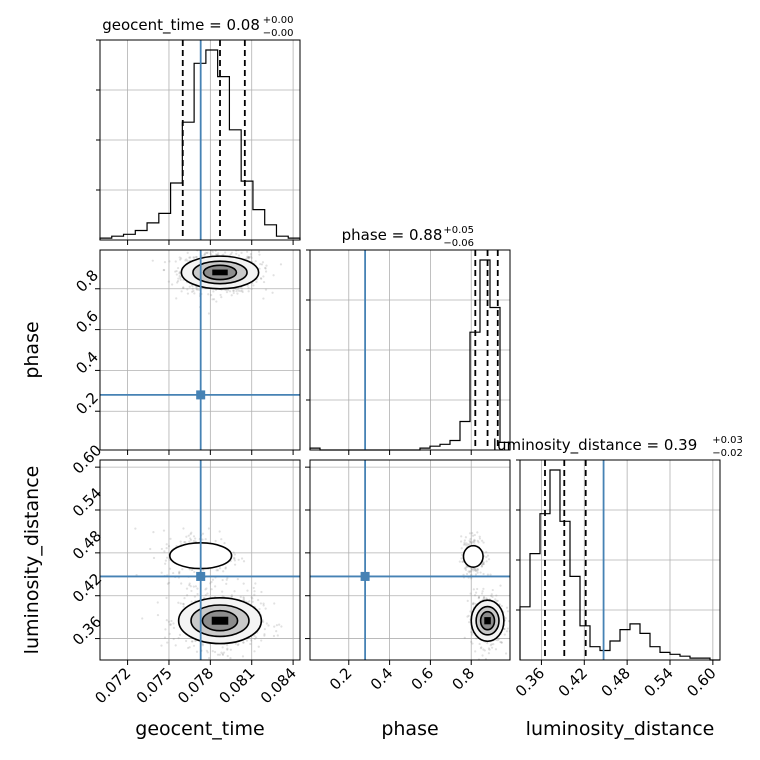  Describe the element at coordinates (199, 729) in the screenshot. I see `x-axis-label-geocent_time: geocent_time` at that location.